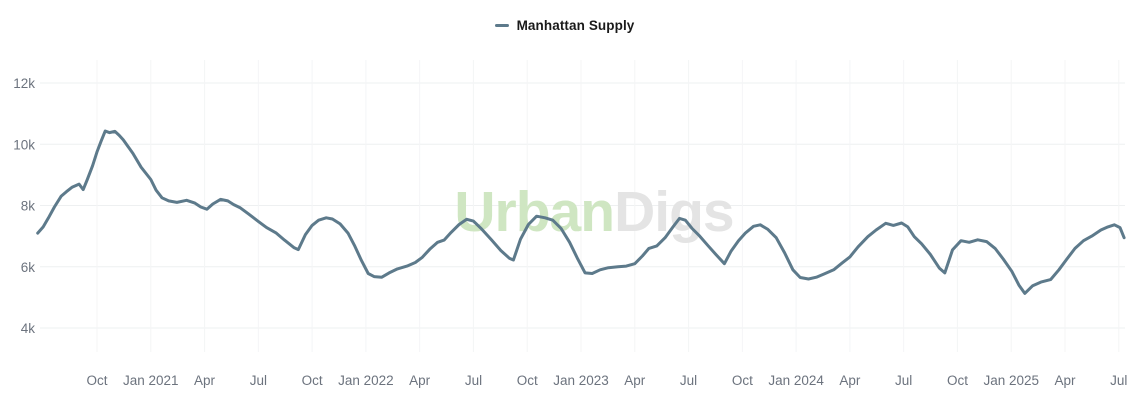  I want to click on y-axis-label: 6k, so click(28, 267).